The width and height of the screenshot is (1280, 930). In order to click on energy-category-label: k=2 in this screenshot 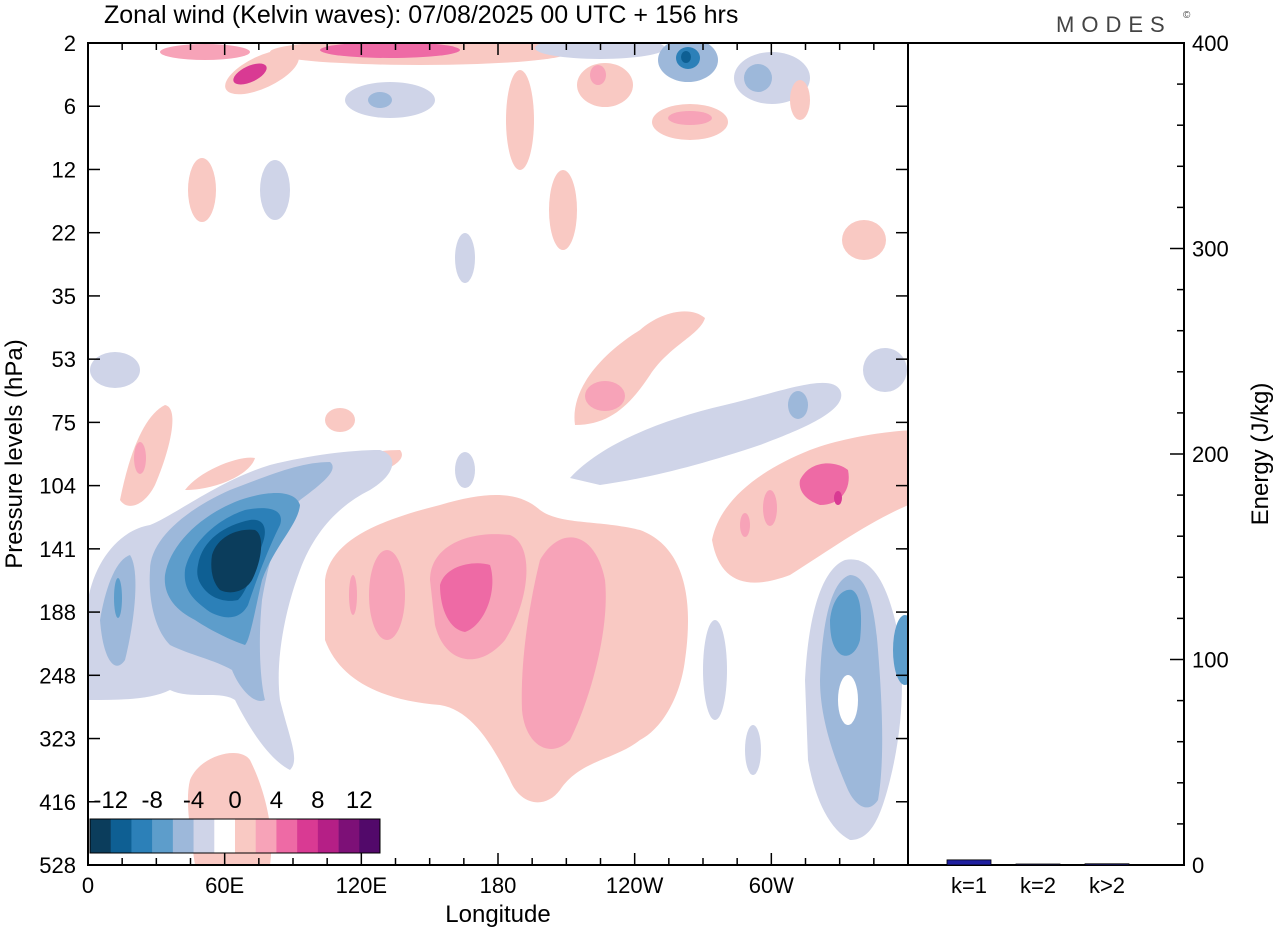, I will do `click(1038, 885)`.